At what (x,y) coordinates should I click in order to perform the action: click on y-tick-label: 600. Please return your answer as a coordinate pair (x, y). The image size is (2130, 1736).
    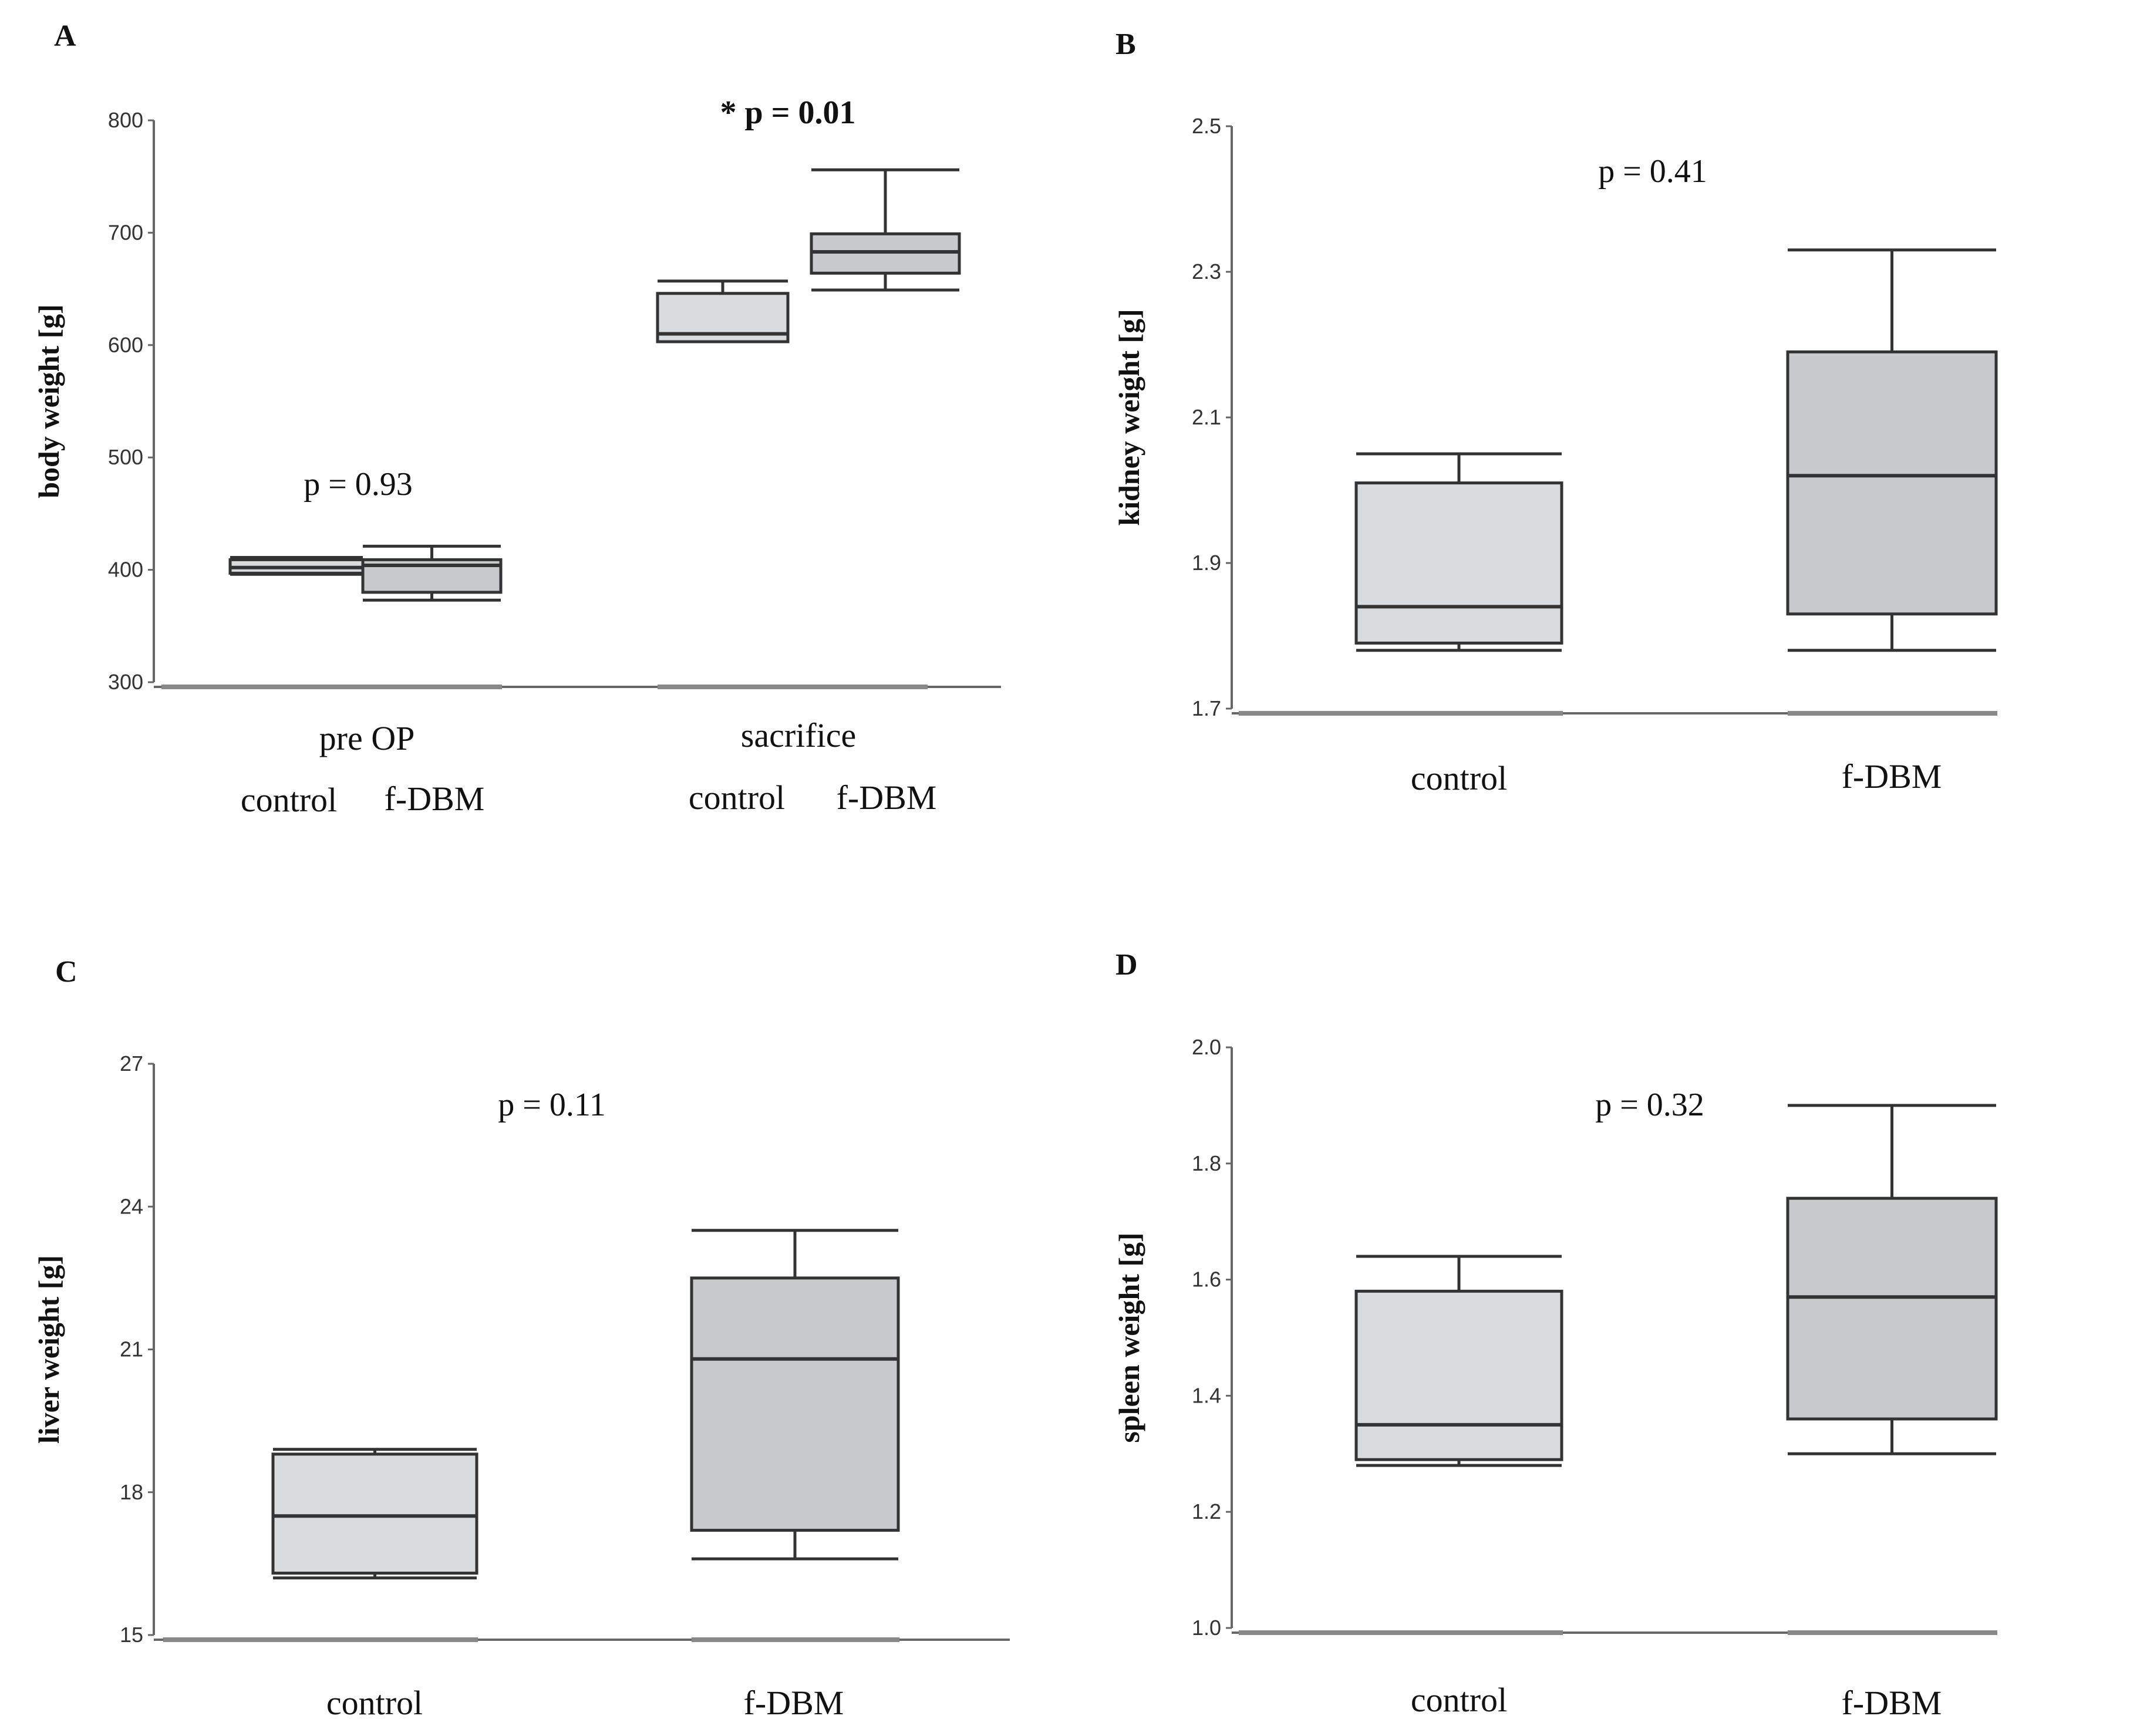
    Looking at the image, I should click on (126, 345).